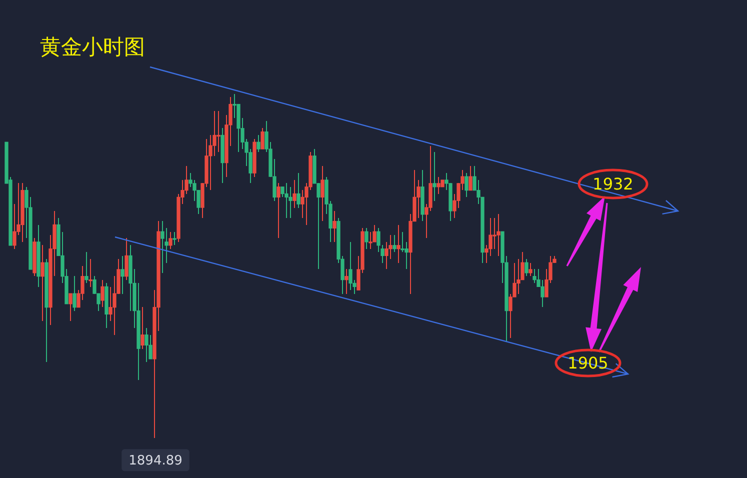 This screenshot has height=478, width=747. What do you see at coordinates (92, 47) in the screenshot?
I see `chart-title: 黄金小时图` at bounding box center [92, 47].